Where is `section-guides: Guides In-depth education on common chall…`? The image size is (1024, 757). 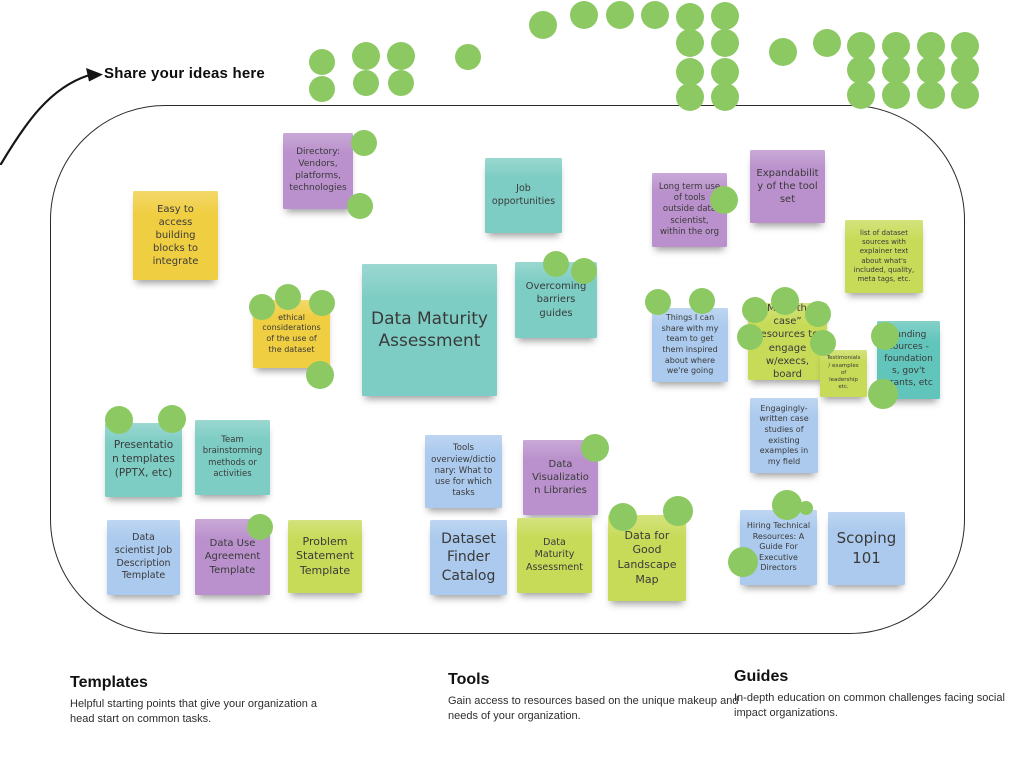 section-guides: Guides In-depth education on common chall… is located at coordinates (879, 695).